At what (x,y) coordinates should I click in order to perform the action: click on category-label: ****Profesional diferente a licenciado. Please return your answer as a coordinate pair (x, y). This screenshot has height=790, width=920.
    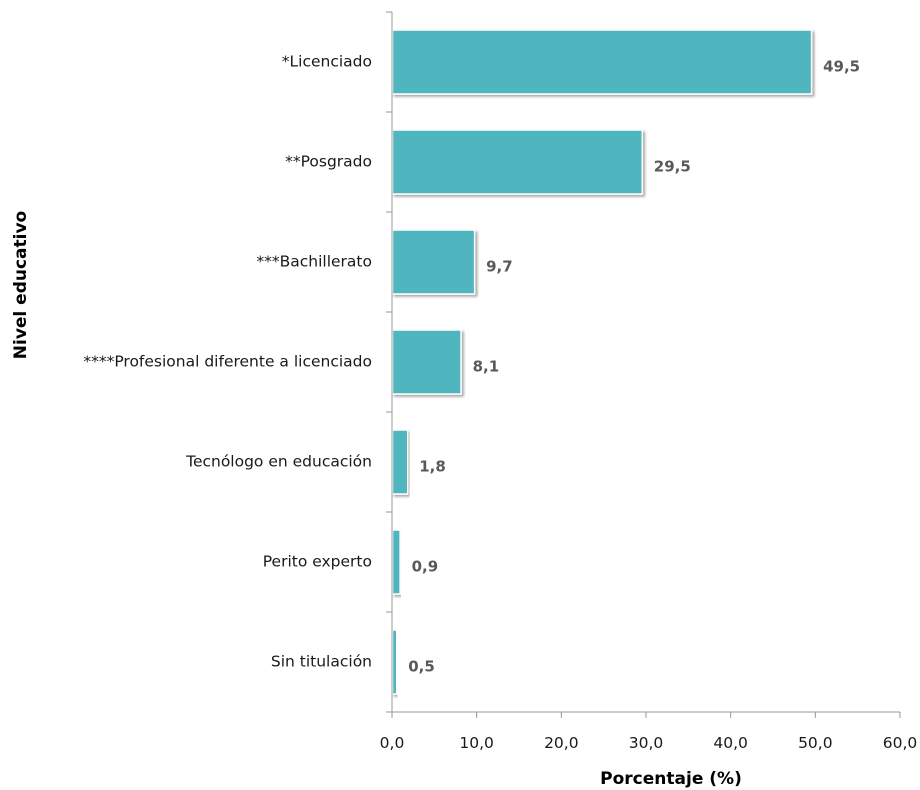
    Looking at the image, I should click on (227, 362).